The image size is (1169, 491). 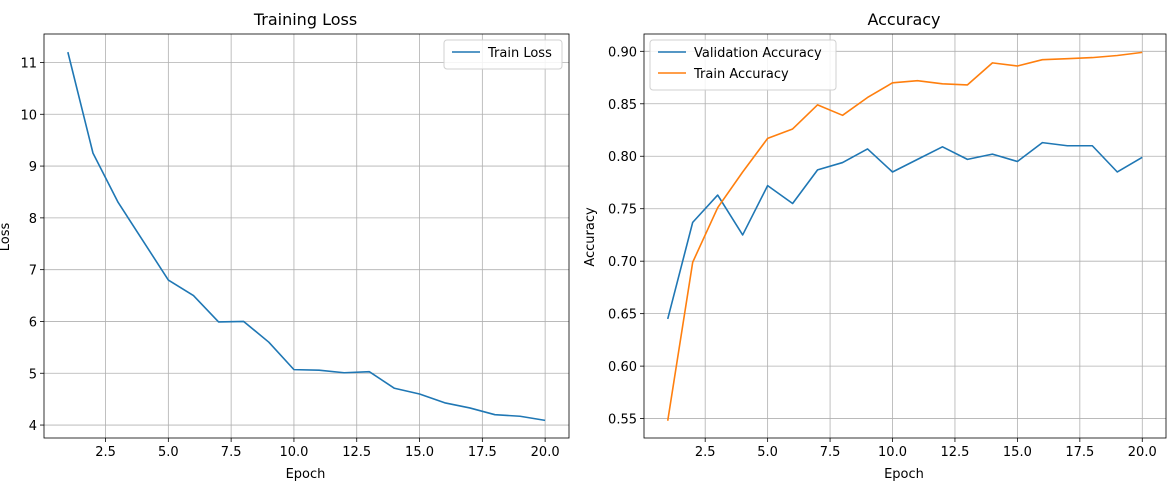 What do you see at coordinates (622, 420) in the screenshot?
I see `accuracy-y-tick-label: 0.55` at bounding box center [622, 420].